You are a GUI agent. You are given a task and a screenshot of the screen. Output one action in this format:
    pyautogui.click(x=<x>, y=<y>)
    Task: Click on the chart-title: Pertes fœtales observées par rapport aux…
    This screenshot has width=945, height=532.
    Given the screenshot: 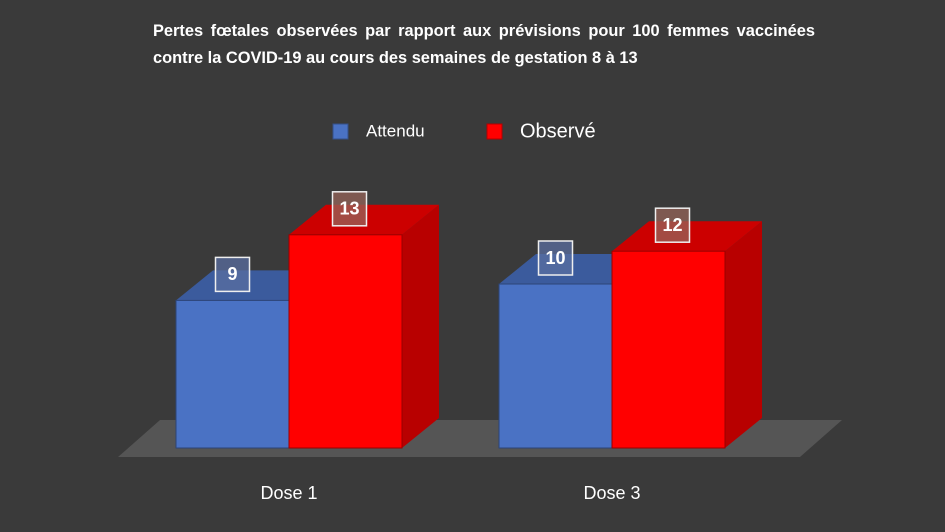 What is the action you would take?
    pyautogui.click(x=484, y=44)
    